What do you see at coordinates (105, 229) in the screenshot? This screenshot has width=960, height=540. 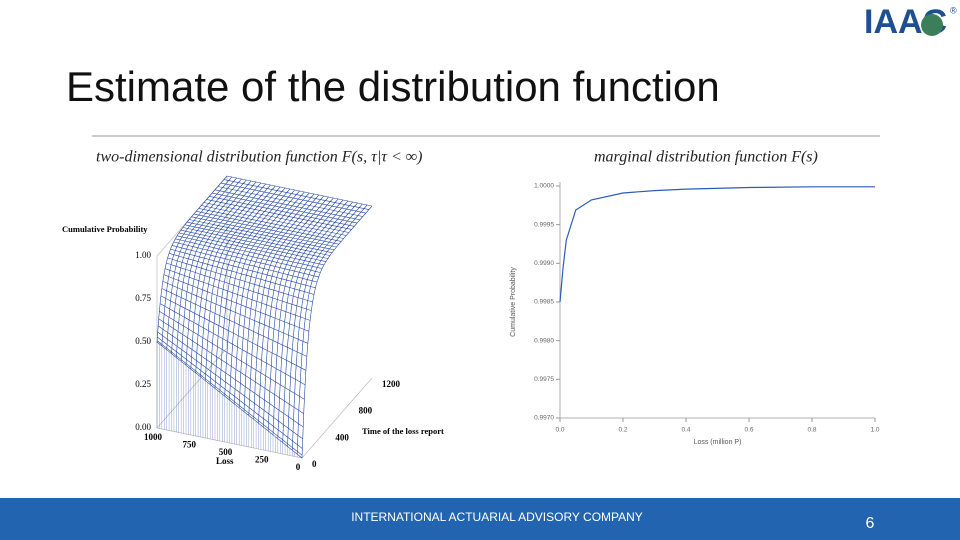 I see `z-axis-label: Cumulative Probability` at bounding box center [105, 229].